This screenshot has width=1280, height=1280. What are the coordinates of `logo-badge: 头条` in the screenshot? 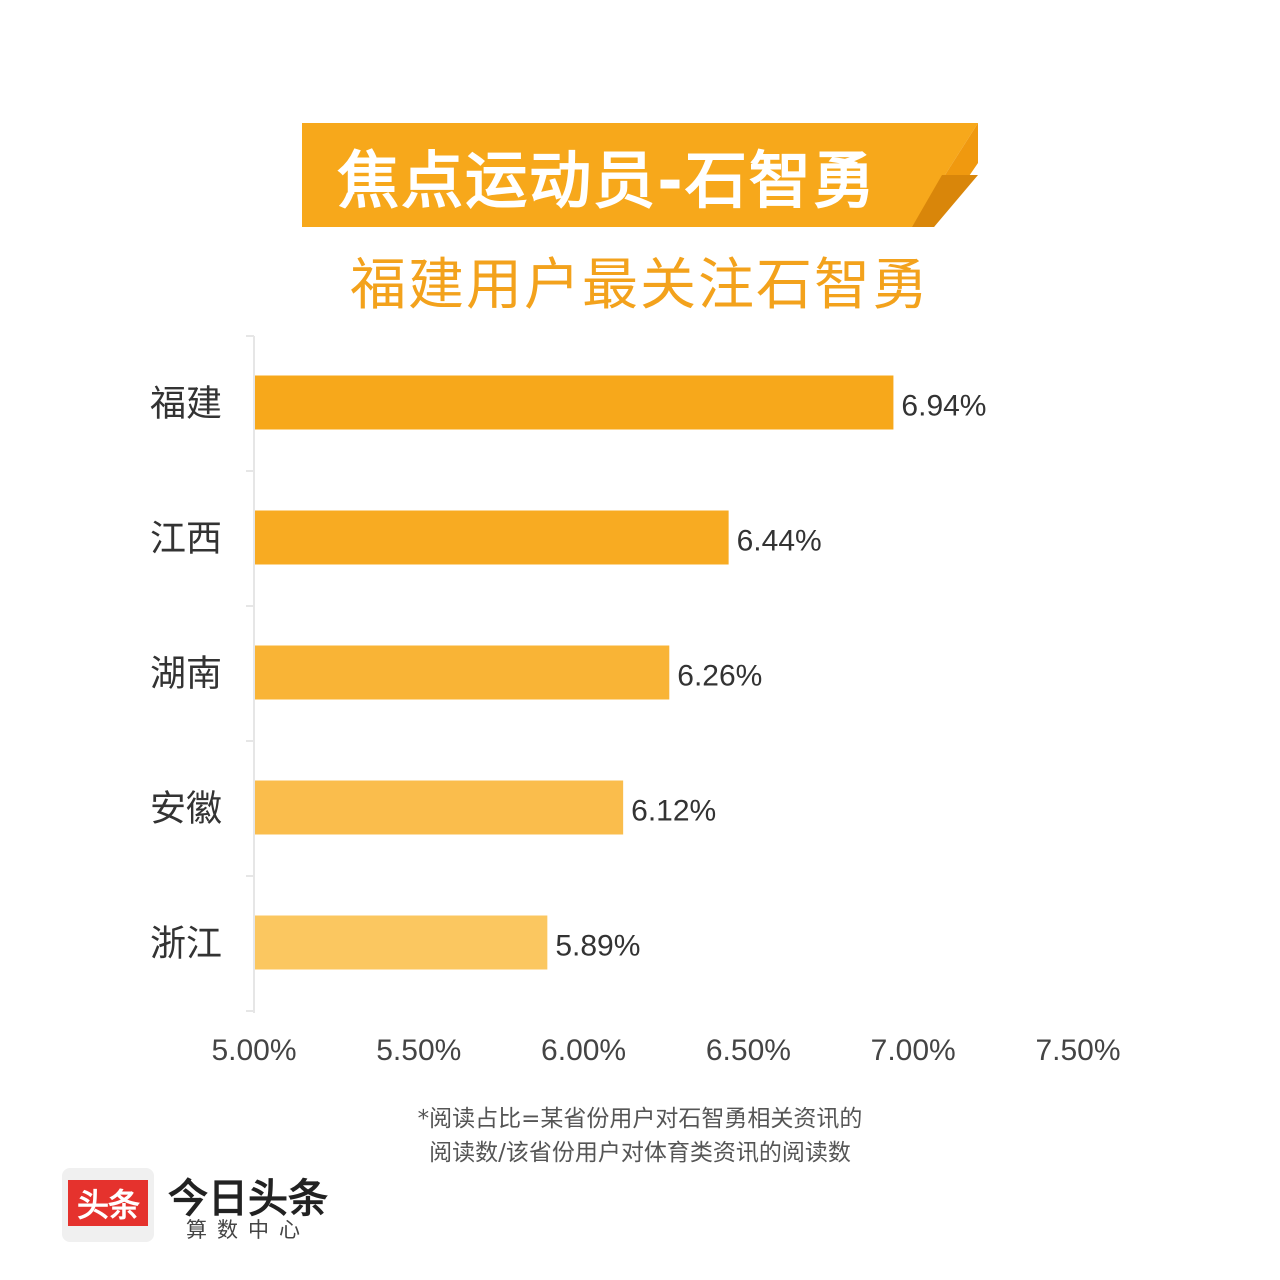 It's located at (108, 1203).